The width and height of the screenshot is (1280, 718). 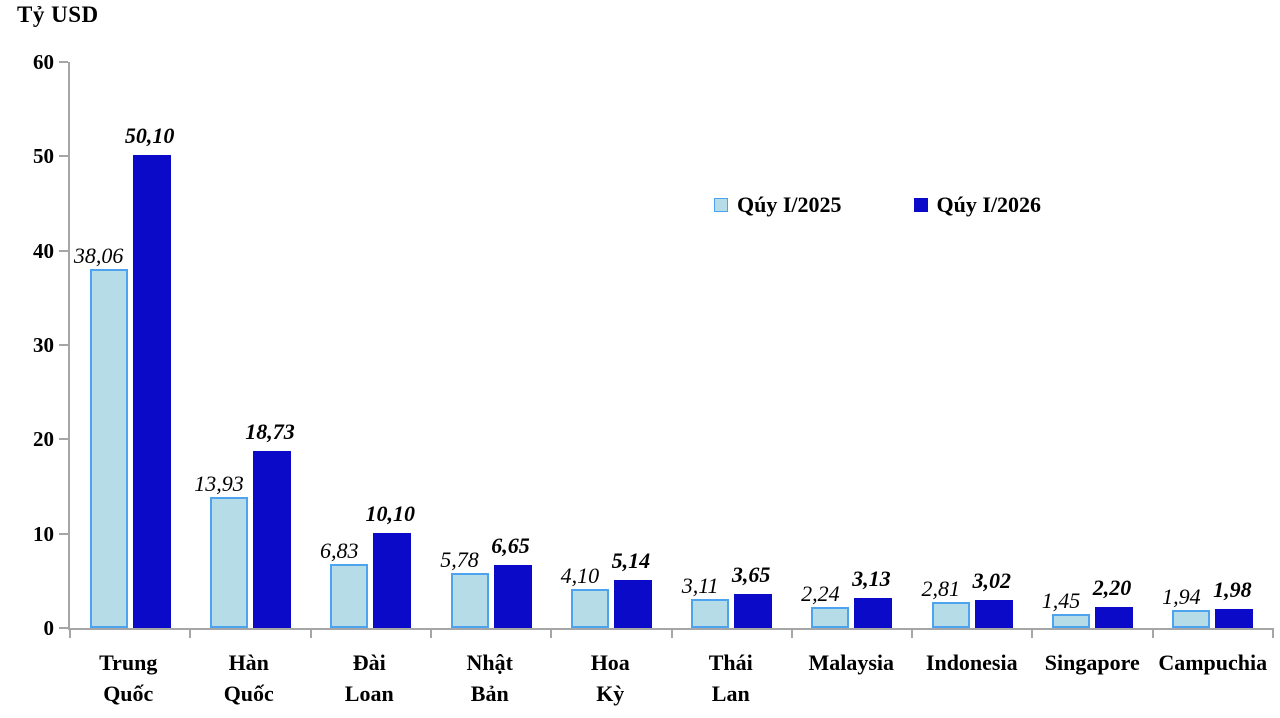 What do you see at coordinates (871, 579) in the screenshot?
I see `bar-value-label: 3,13` at bounding box center [871, 579].